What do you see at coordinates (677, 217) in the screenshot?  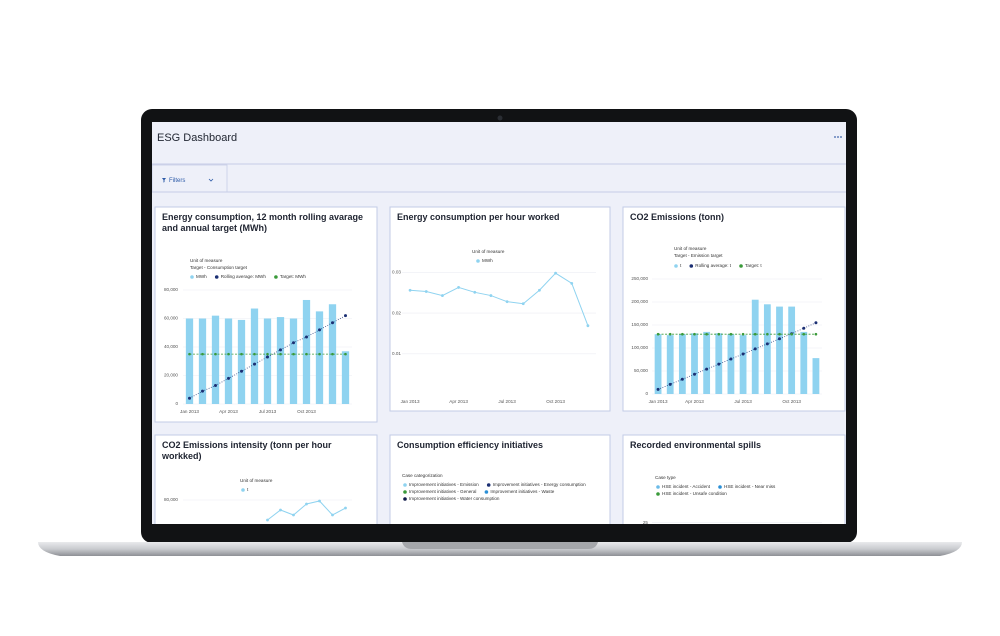 I see `panel-title-box: CO2 Emissions (tonn)` at bounding box center [677, 217].